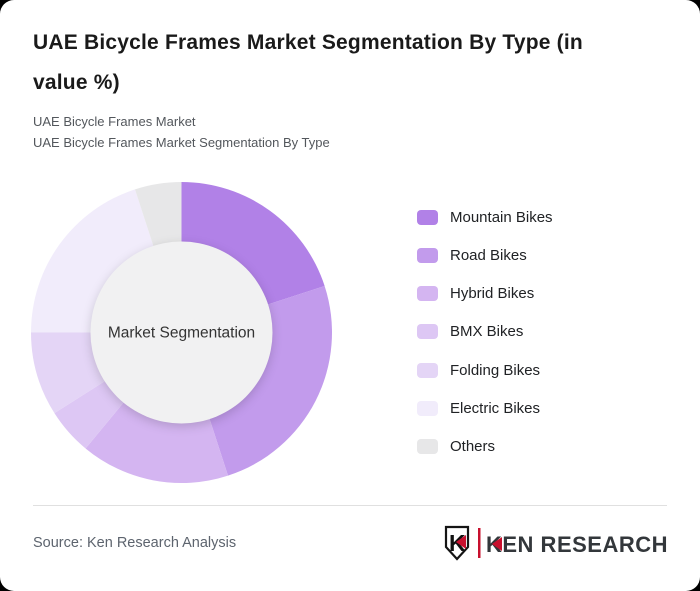 The height and width of the screenshot is (591, 700). What do you see at coordinates (427, 255) in the screenshot?
I see `legend-swatch-road-bikes` at bounding box center [427, 255].